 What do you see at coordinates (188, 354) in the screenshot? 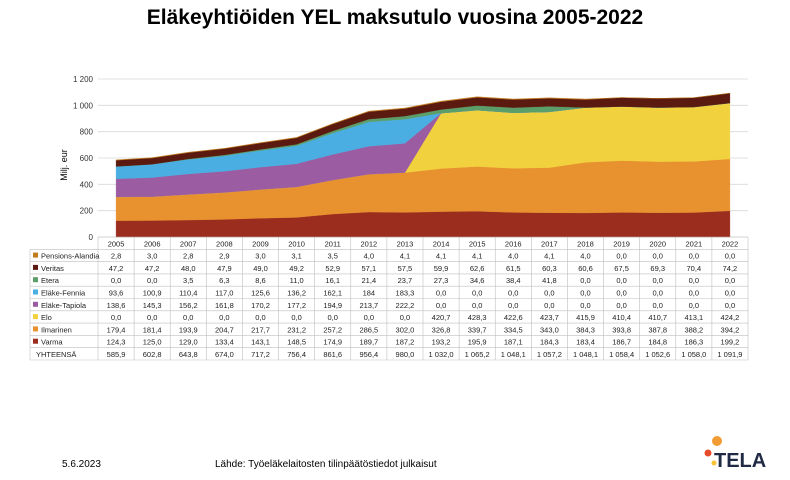
I see `total-cell: 643,8` at bounding box center [188, 354].